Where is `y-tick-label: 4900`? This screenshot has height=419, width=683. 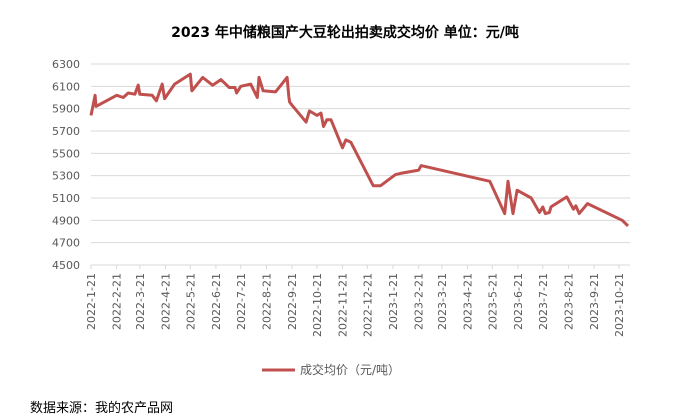 y-tick-label: 4900 is located at coordinates (66, 220).